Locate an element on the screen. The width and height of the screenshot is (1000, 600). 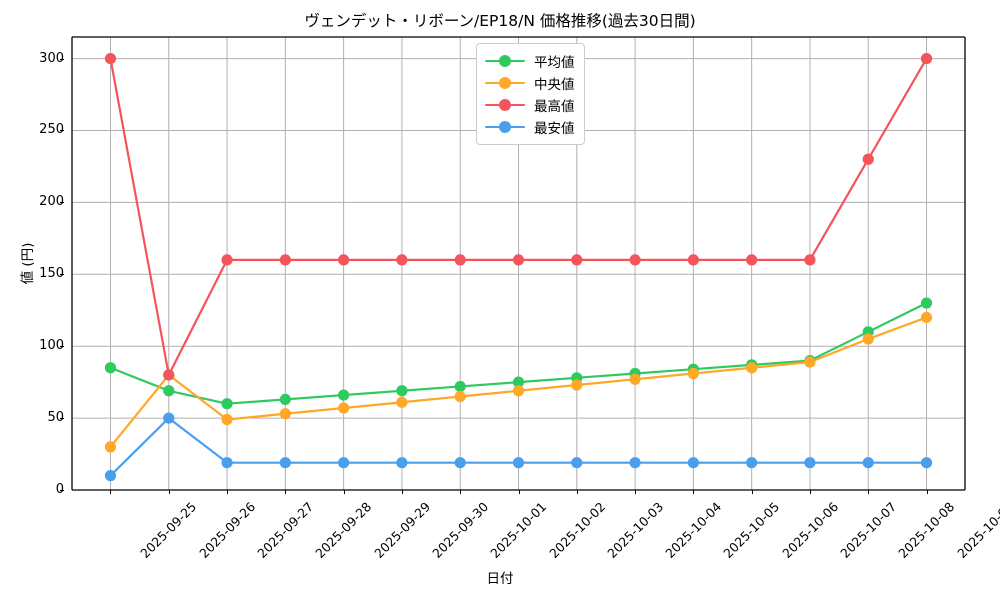
x-tick-label: 2025-10-08 is located at coordinates (926, 530).